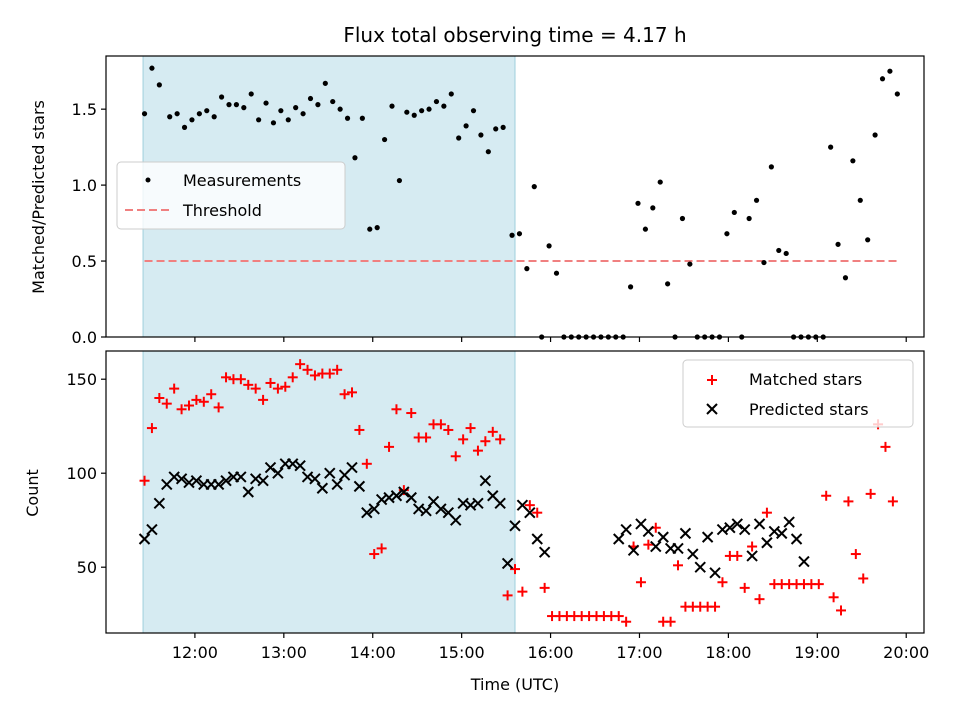 The width and height of the screenshot is (960, 720). Describe the element at coordinates (195, 652) in the screenshot. I see `x-tick-label: 12:00` at that location.